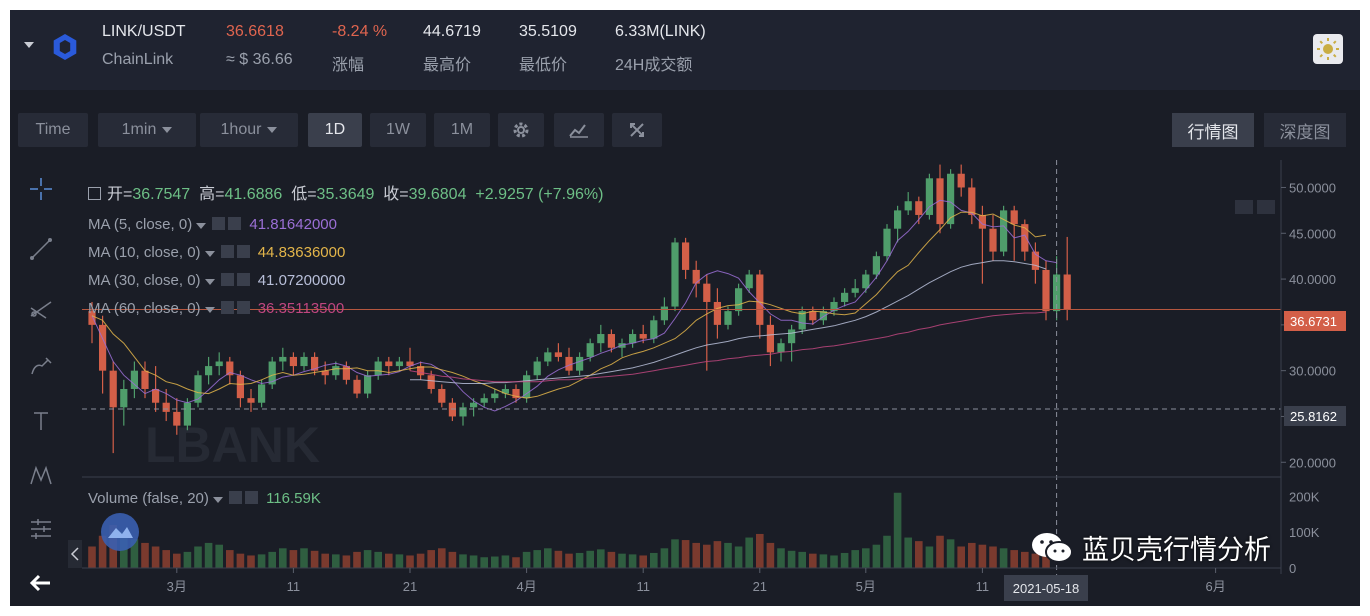  What do you see at coordinates (398, 130) in the screenshot?
I see `period-1w-button: 1W` at bounding box center [398, 130].